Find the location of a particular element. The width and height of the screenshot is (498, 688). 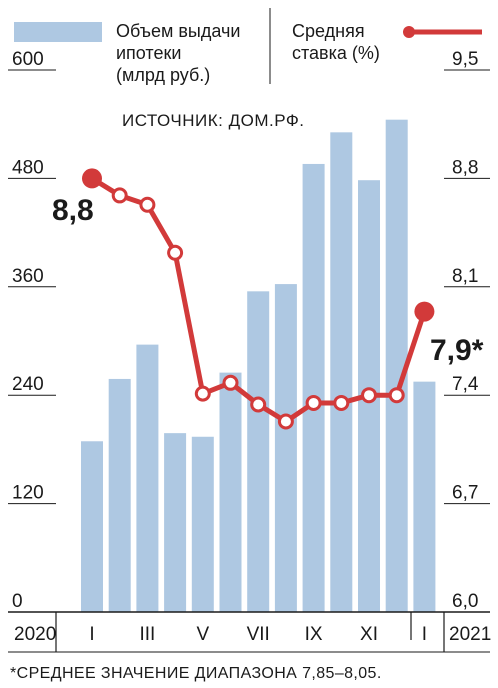

left-tick-label: 240 is located at coordinates (28, 384).